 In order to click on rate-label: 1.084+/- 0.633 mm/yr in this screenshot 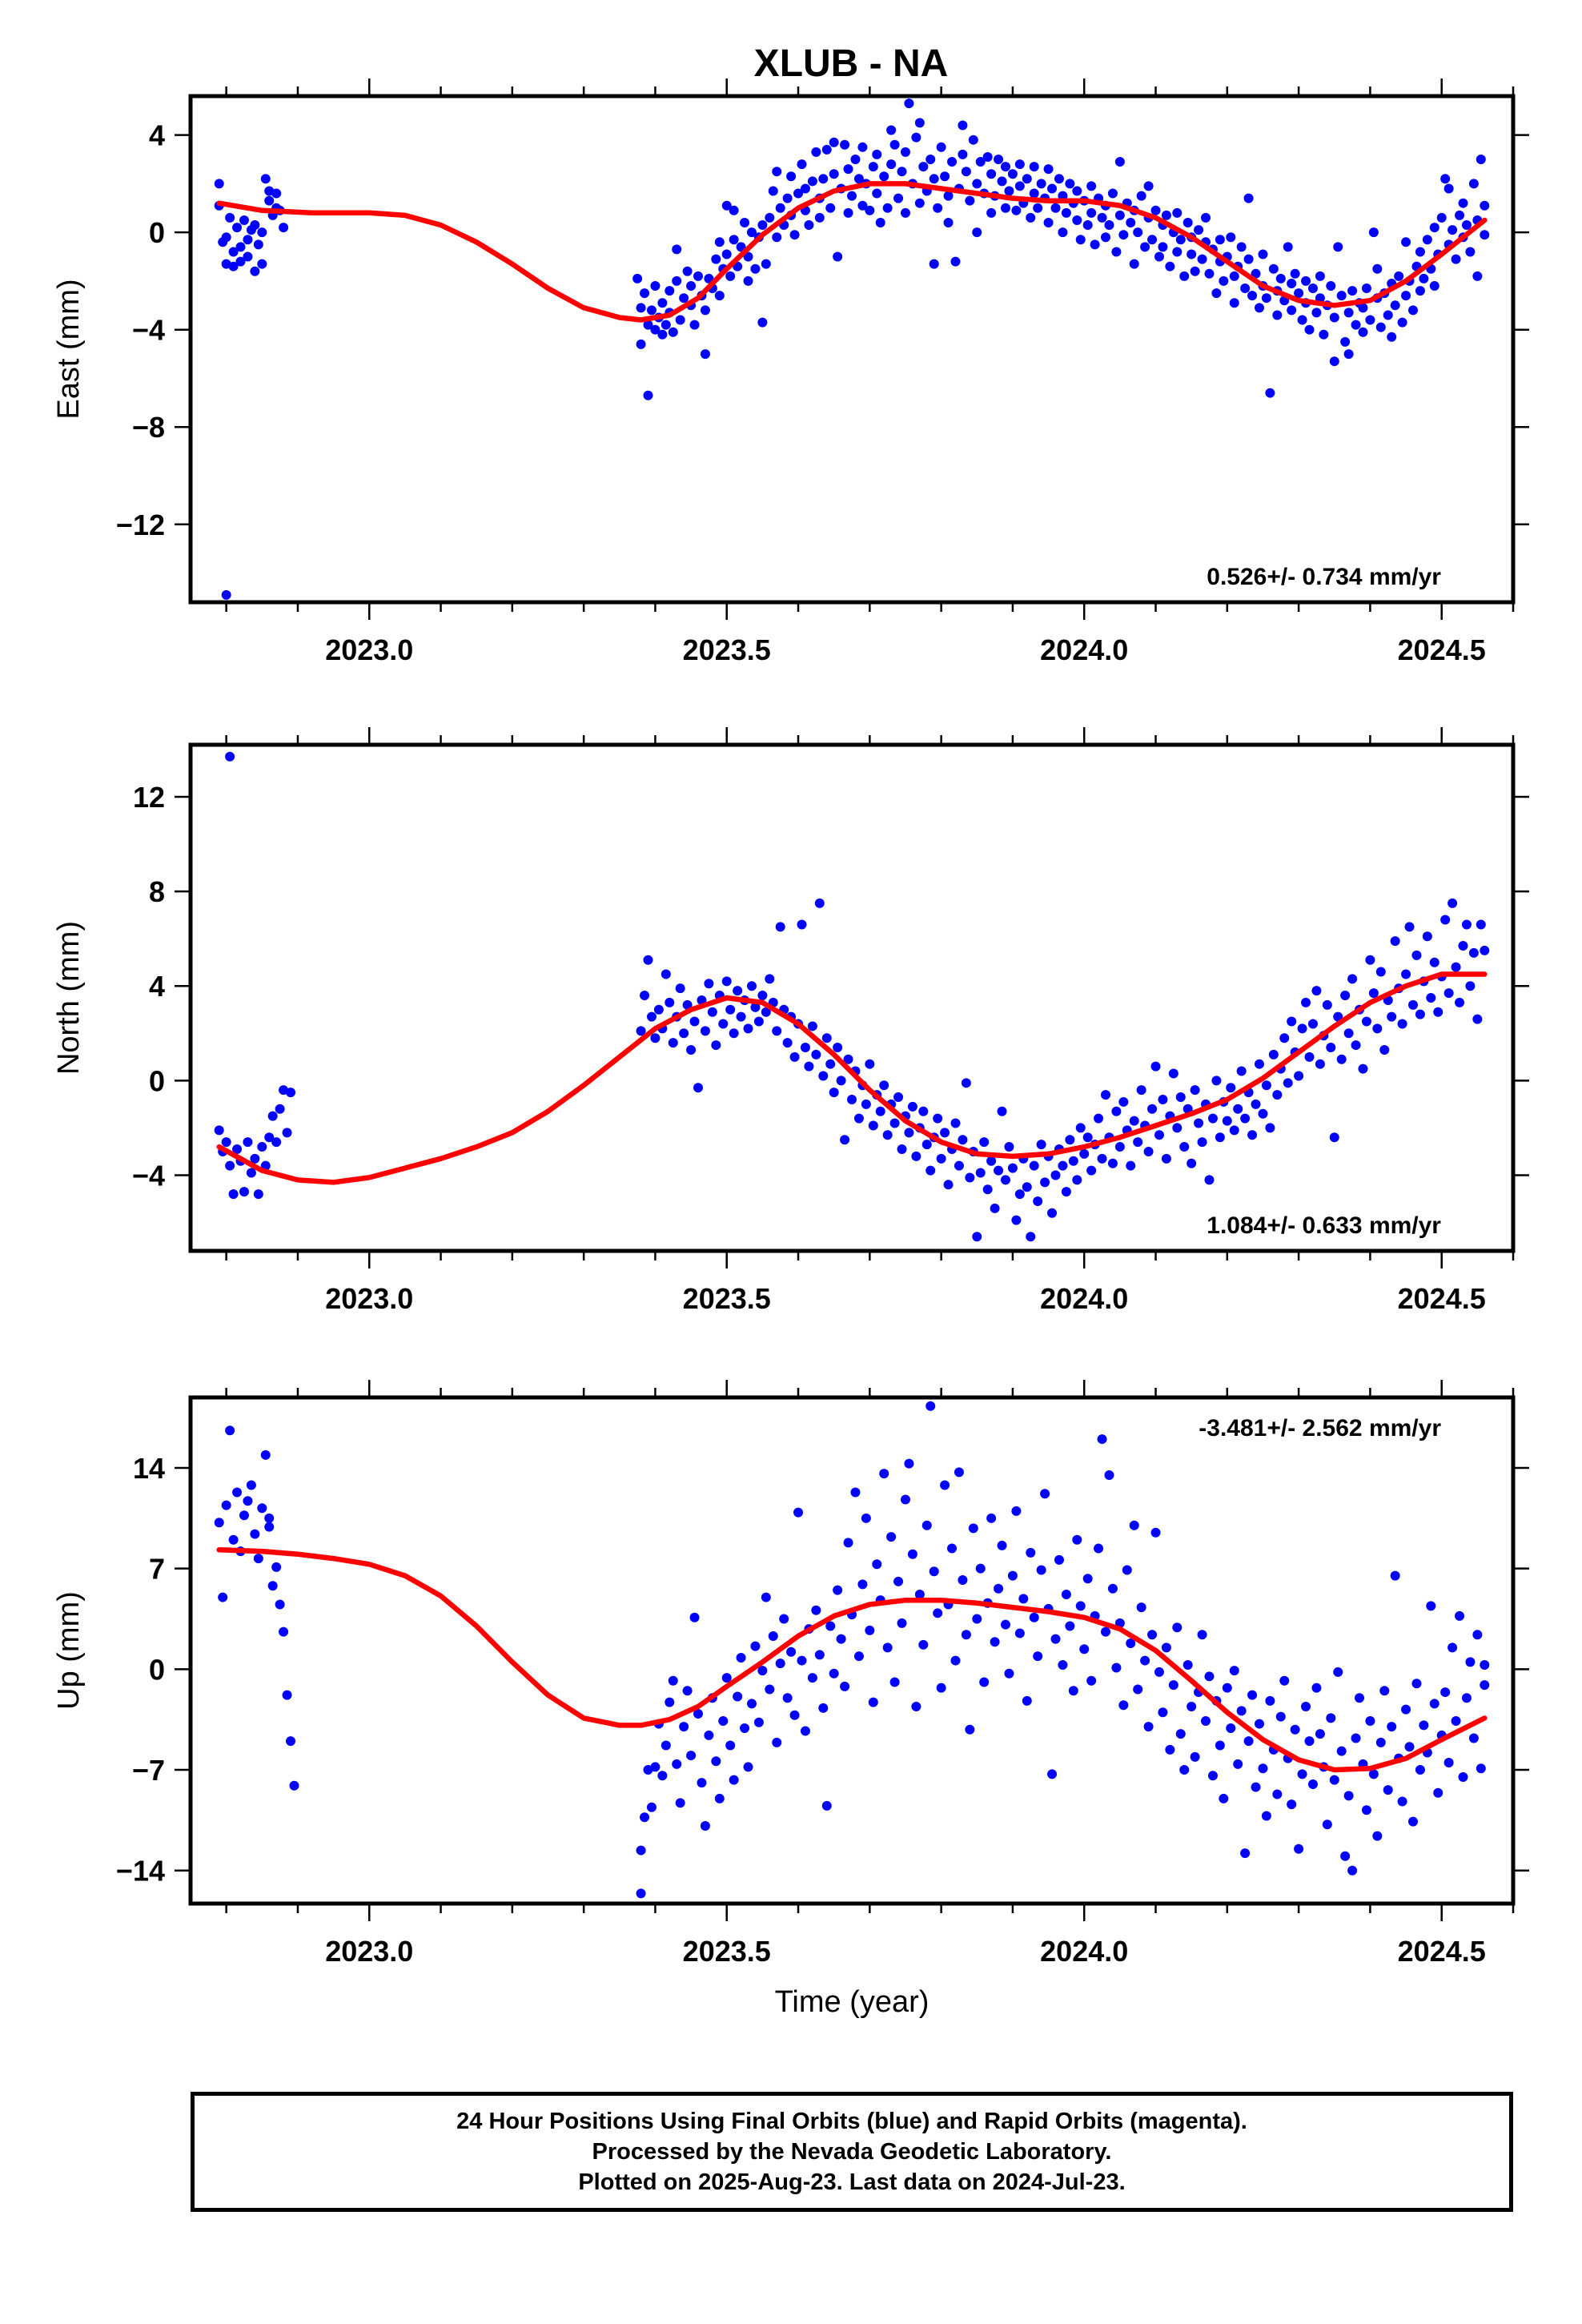, I will do `click(1324, 1225)`.